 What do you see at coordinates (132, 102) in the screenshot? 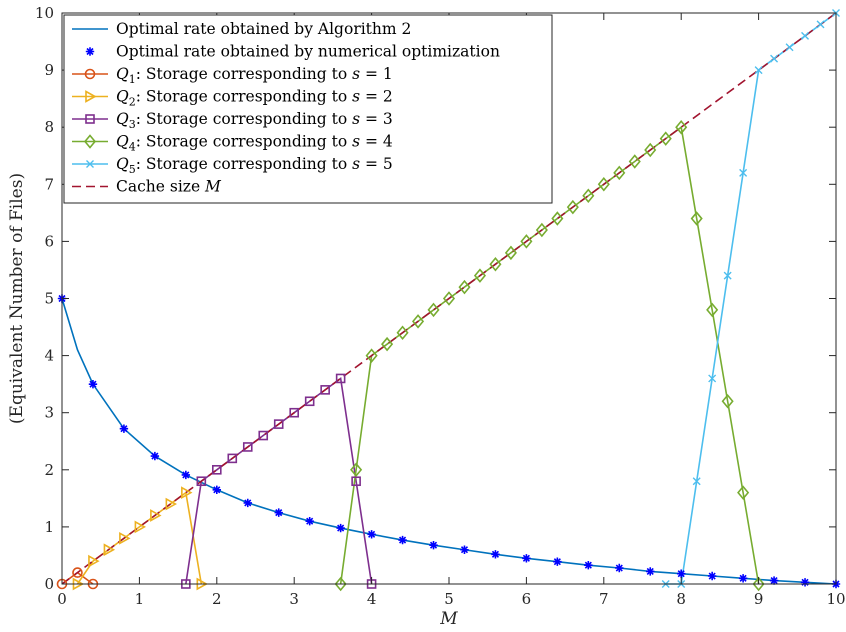
I see `legend-subscript: 2` at bounding box center [132, 102].